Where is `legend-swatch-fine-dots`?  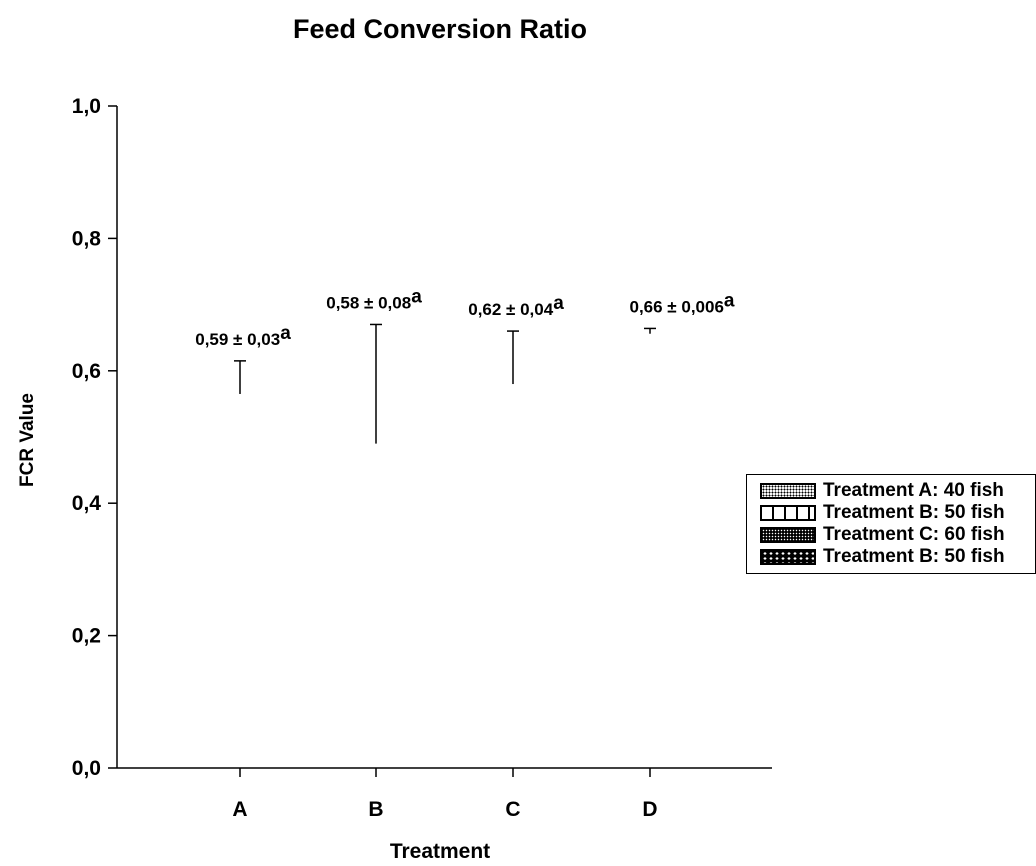 legend-swatch-fine-dots is located at coordinates (788, 491).